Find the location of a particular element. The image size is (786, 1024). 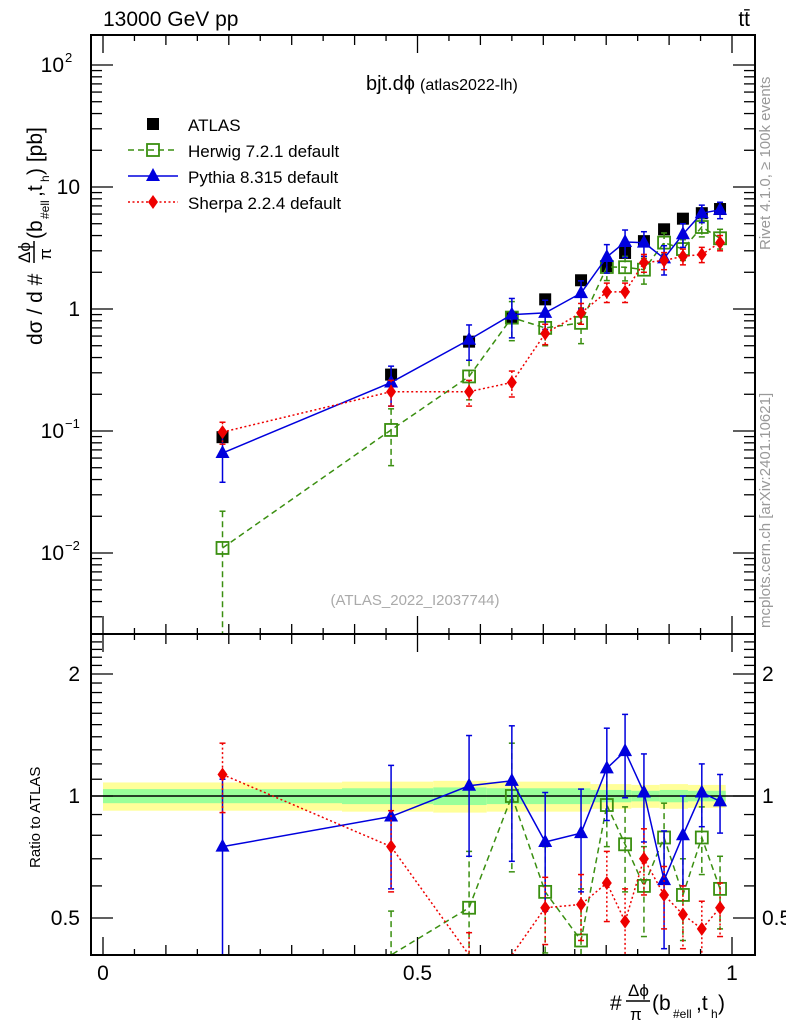

legend-item: Pythia 8.315 default is located at coordinates (233, 177).